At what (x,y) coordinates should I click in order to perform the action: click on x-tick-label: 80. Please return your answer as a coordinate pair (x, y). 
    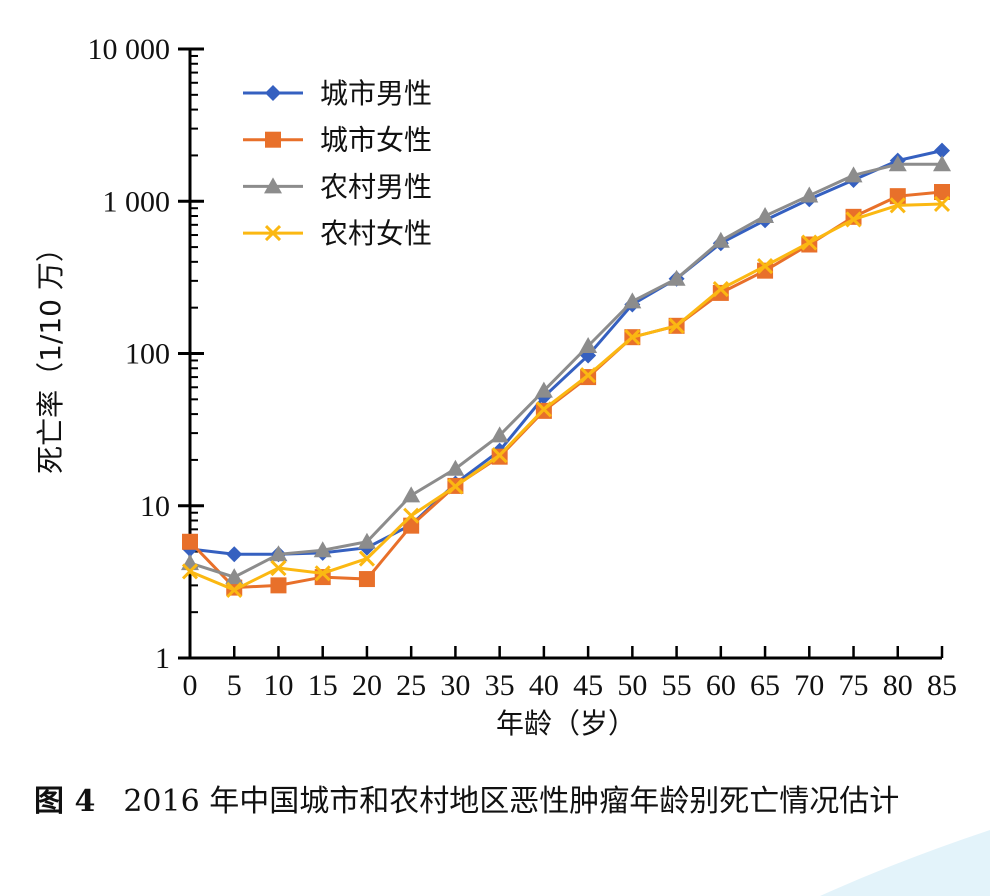
    Looking at the image, I should click on (898, 685).